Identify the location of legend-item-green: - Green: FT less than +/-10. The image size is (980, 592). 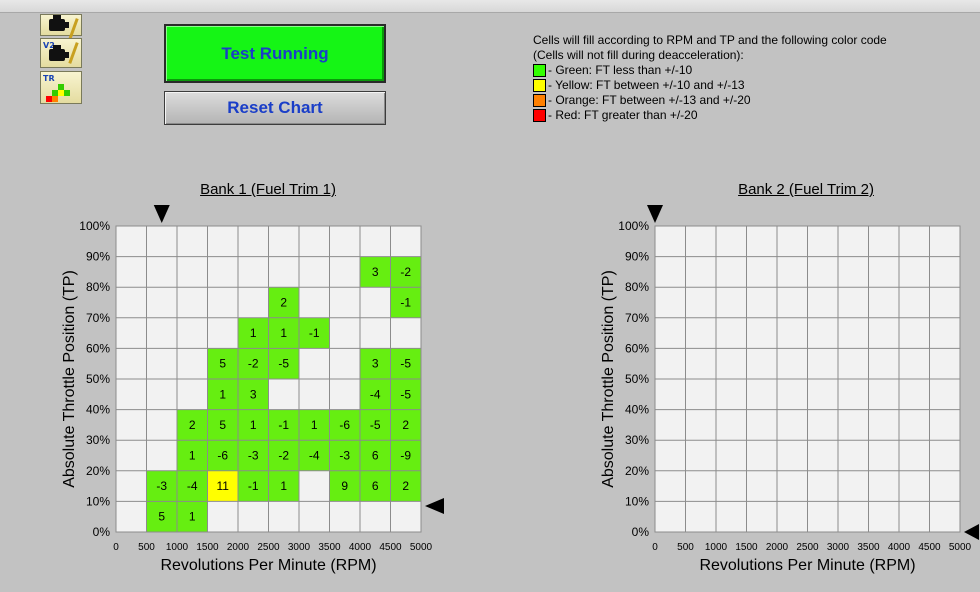
(710, 70).